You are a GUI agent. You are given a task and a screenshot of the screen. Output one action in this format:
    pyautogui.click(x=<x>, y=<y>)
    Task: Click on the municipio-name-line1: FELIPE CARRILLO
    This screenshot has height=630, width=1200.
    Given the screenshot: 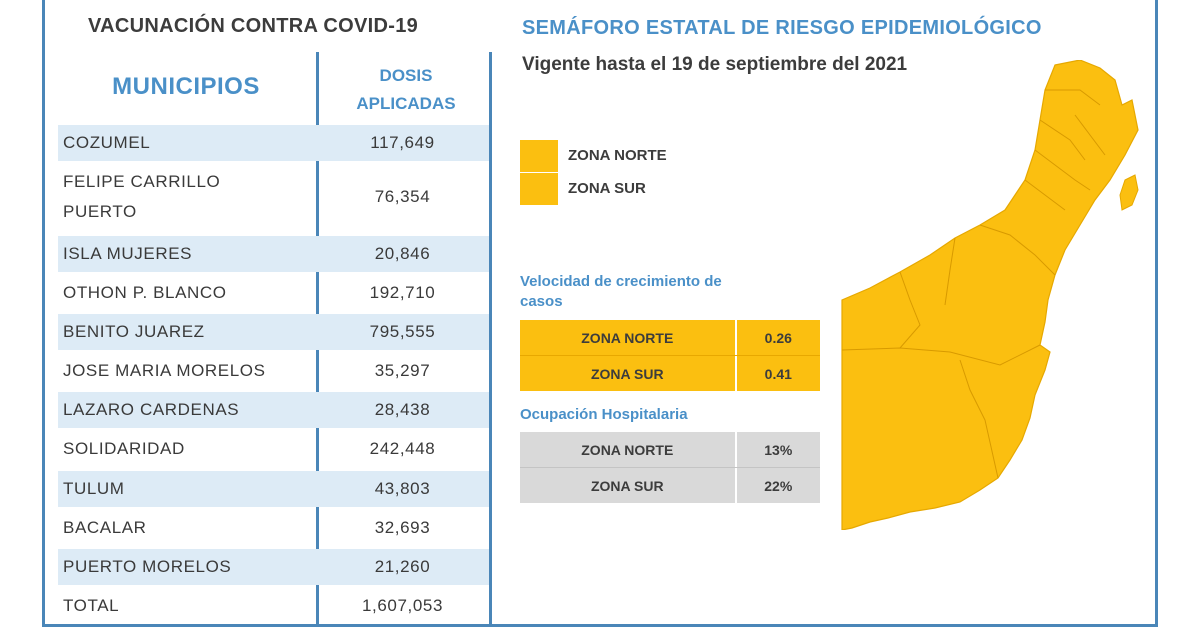 What is the action you would take?
    pyautogui.click(x=142, y=181)
    